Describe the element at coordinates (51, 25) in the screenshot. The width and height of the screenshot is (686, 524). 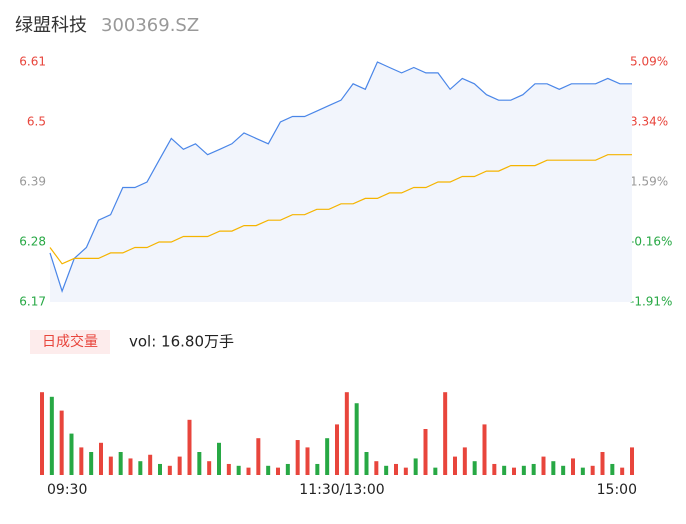
I see `stock-name: 绿盟科技` at that location.